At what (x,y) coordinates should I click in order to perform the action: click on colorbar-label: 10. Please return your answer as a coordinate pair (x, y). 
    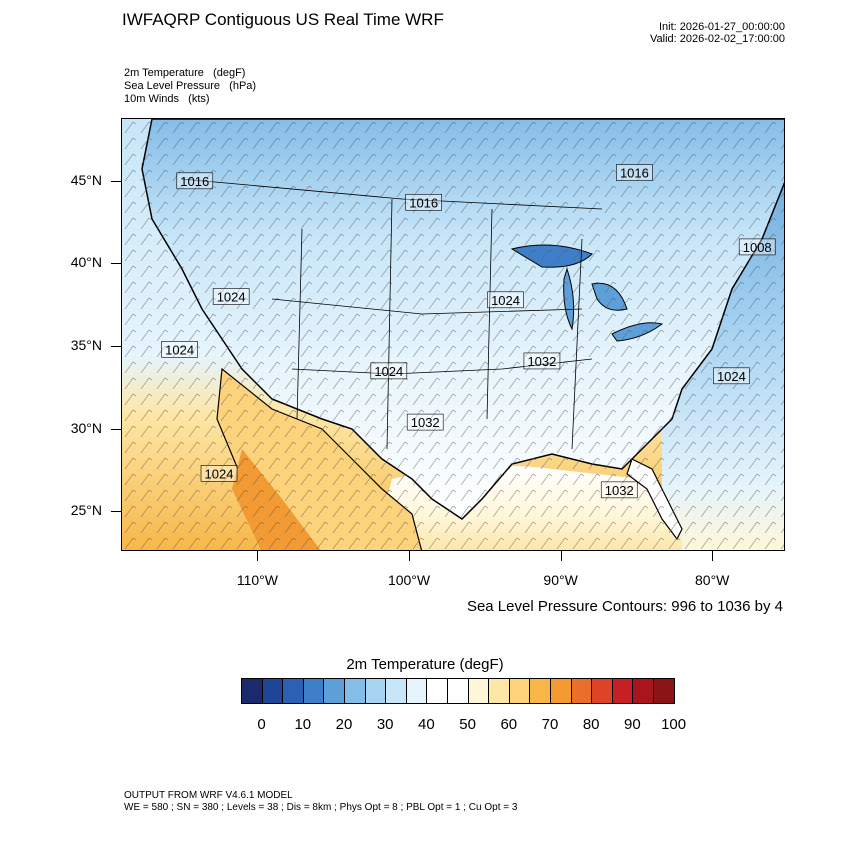
    Looking at the image, I should click on (303, 724).